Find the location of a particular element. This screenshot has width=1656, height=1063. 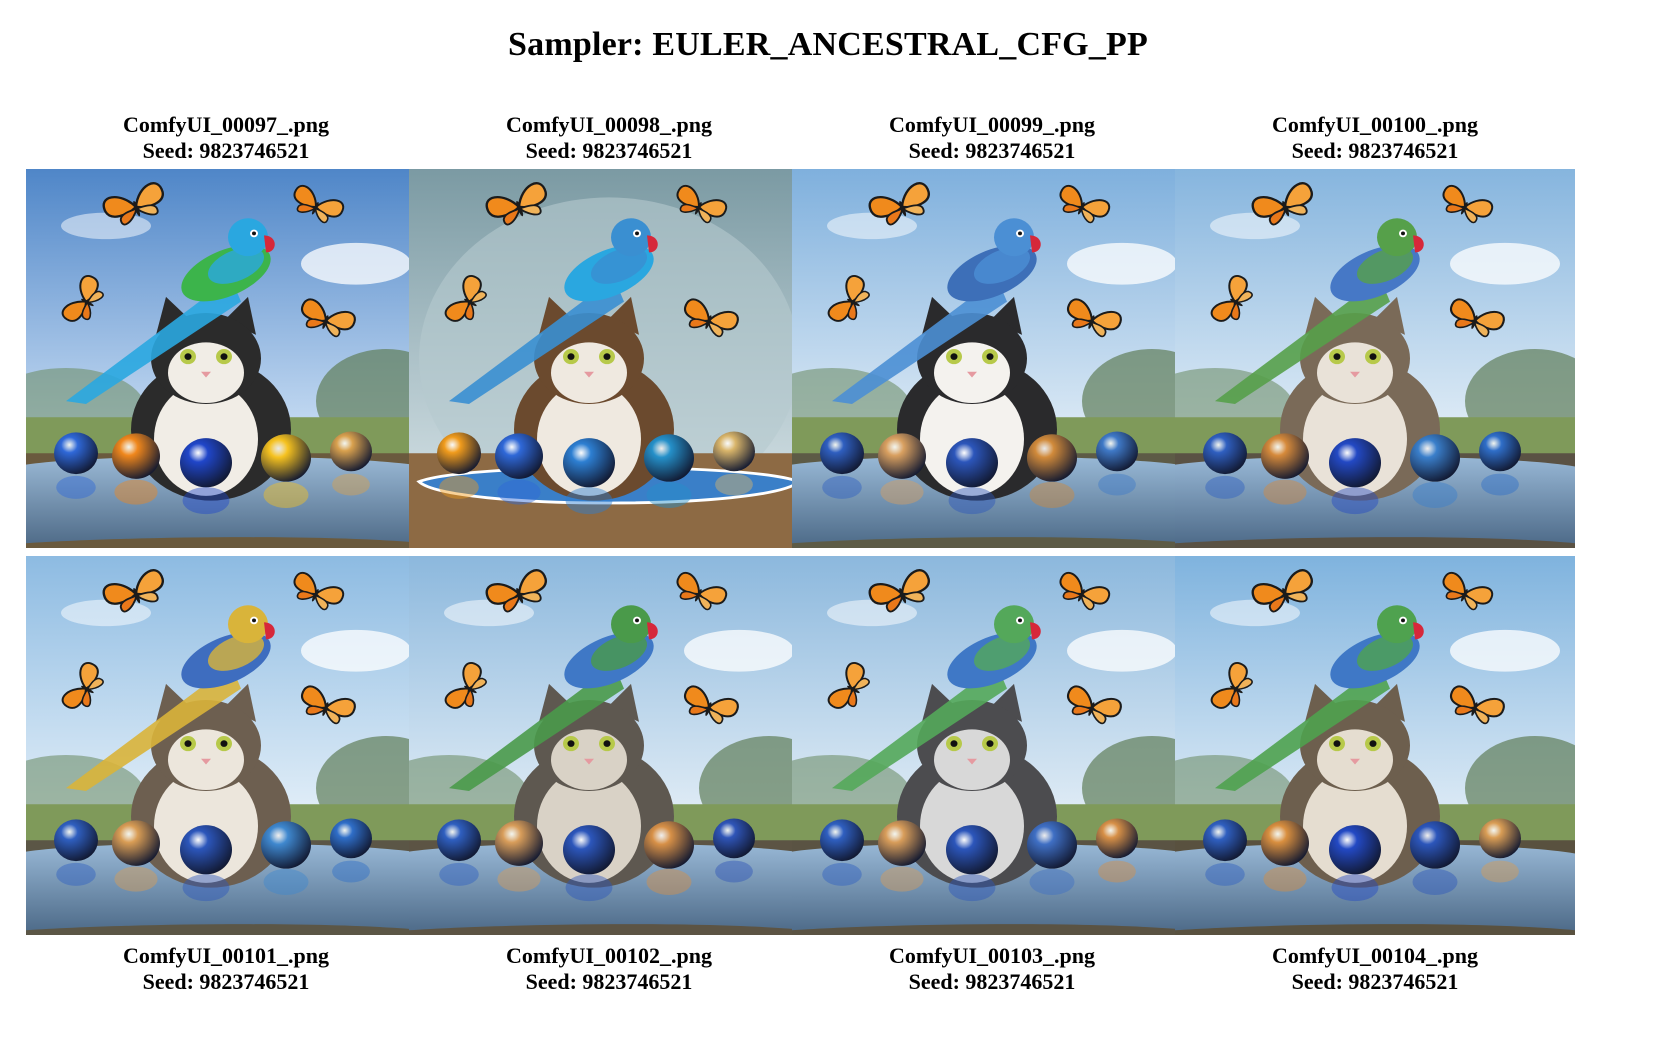

image-filename: ComfyUI_00101_.png is located at coordinates (226, 955).